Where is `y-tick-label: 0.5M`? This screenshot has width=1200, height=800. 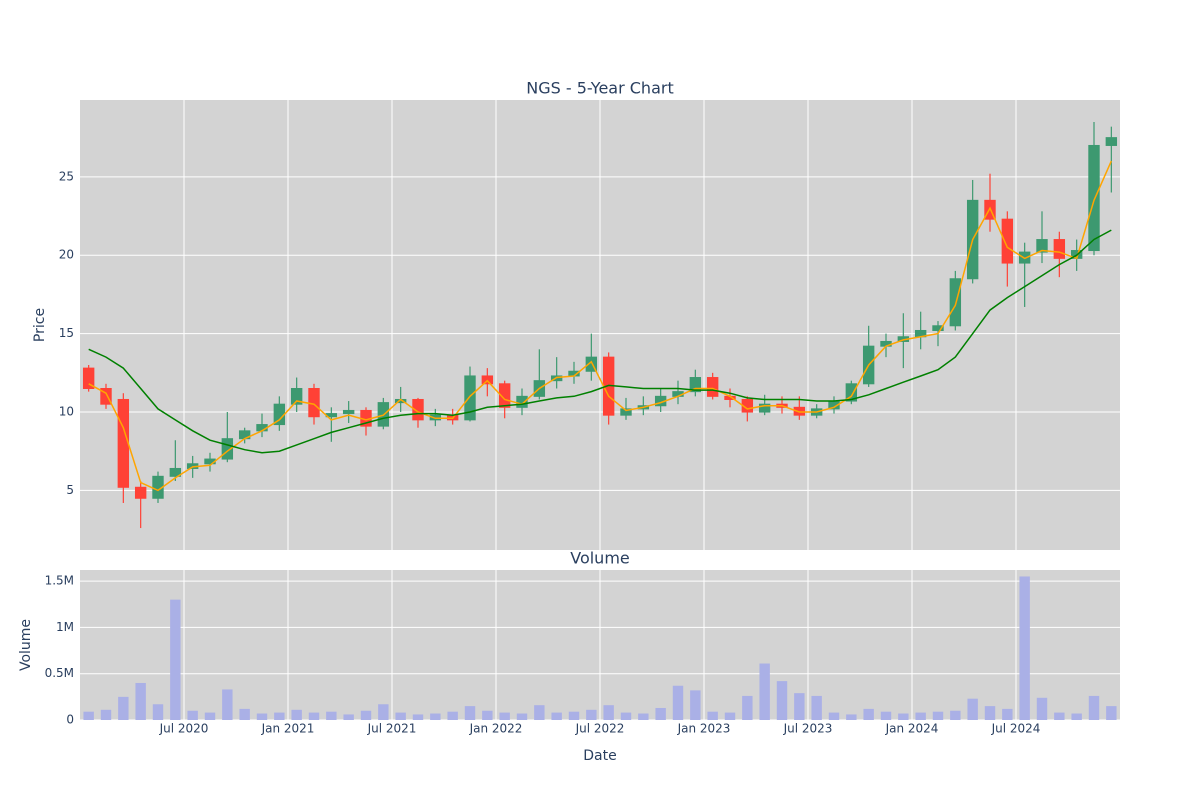
y-tick-label: 0.5M is located at coordinates (59, 673).